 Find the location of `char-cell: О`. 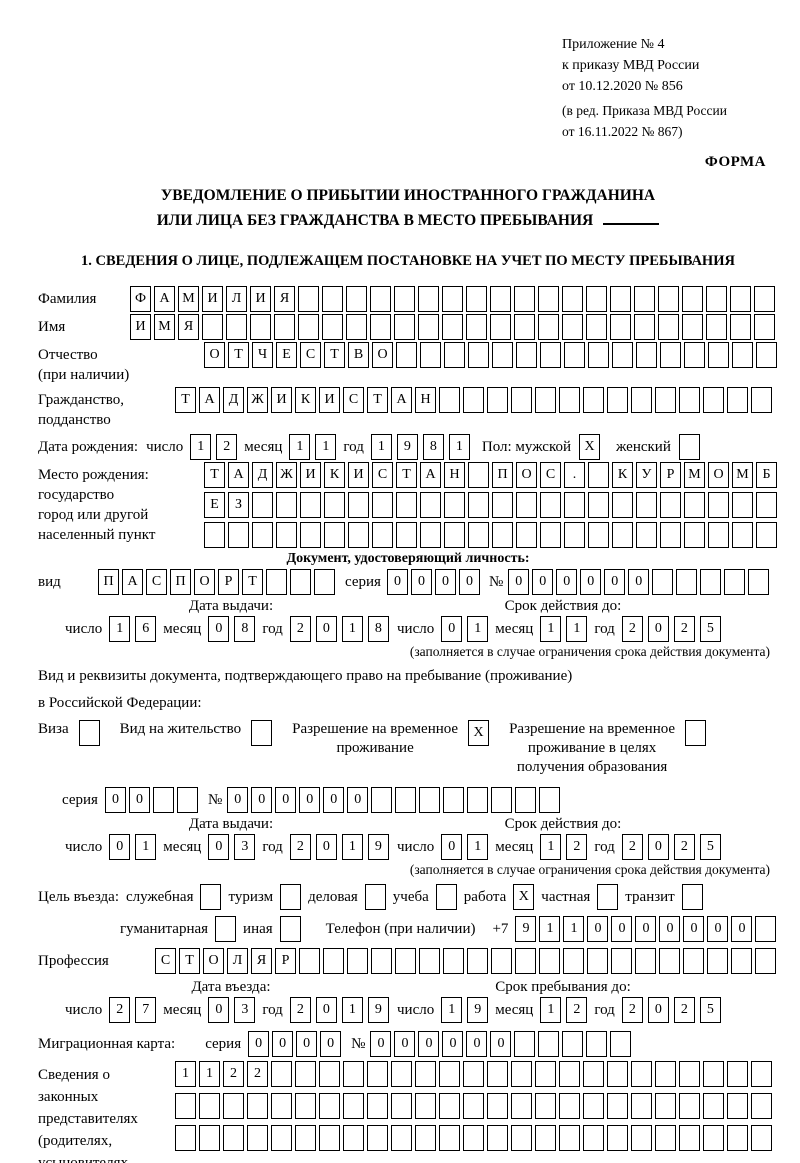

char-cell: О is located at coordinates (204, 582).